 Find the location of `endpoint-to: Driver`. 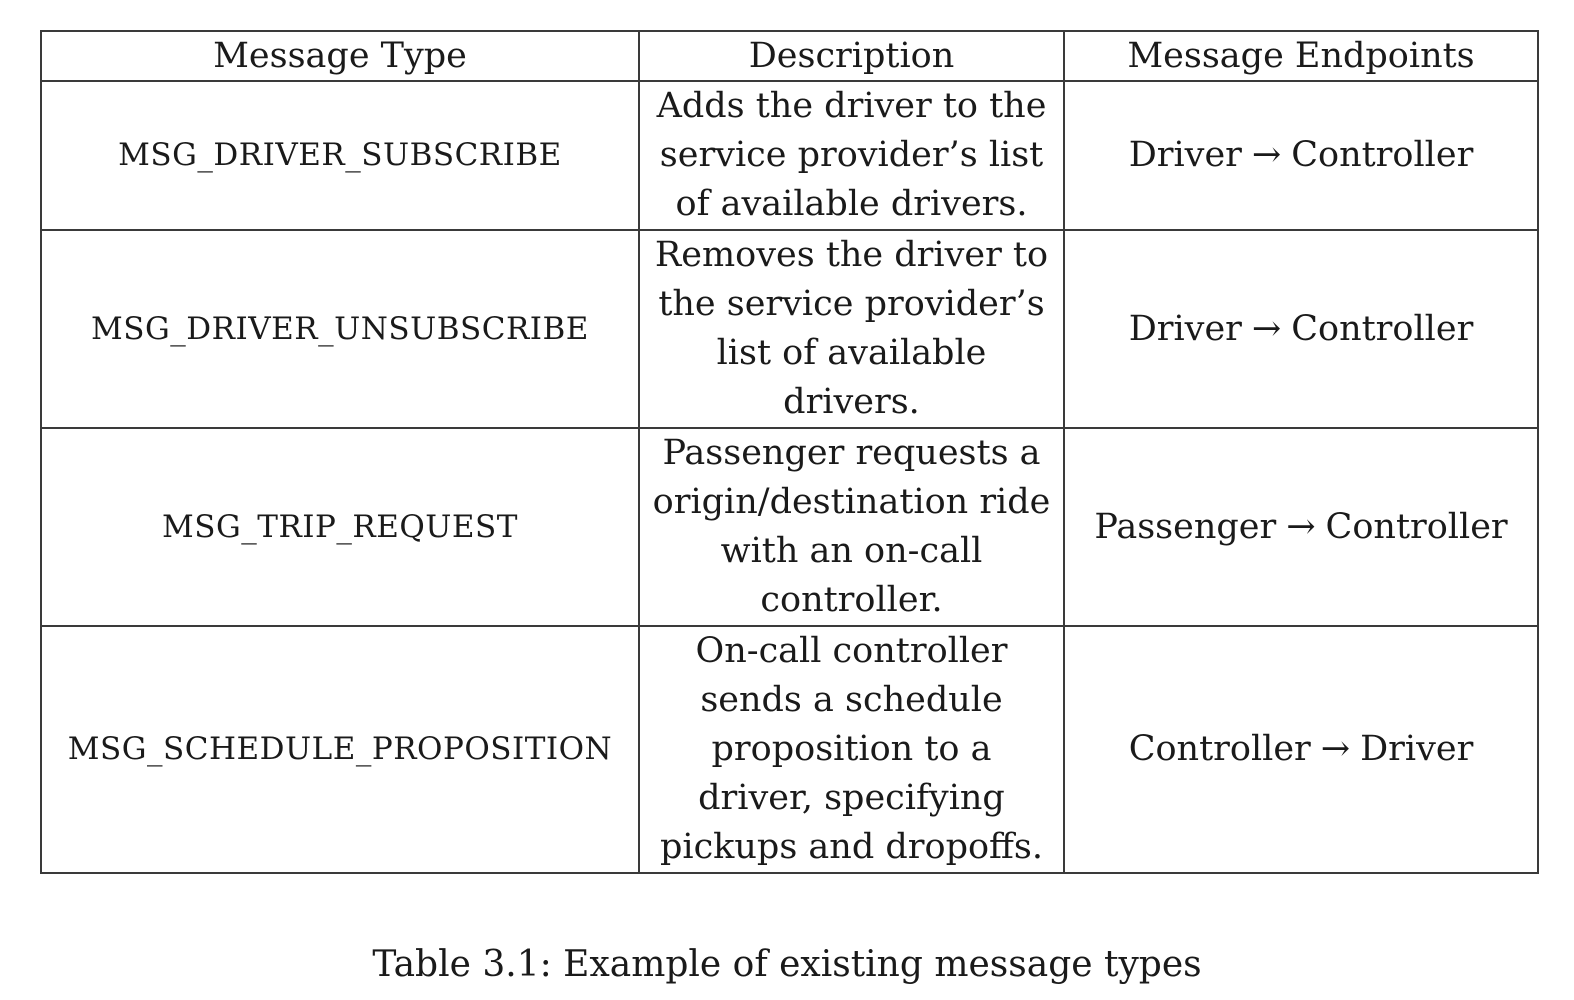

endpoint-to: Driver is located at coordinates (1417, 749).